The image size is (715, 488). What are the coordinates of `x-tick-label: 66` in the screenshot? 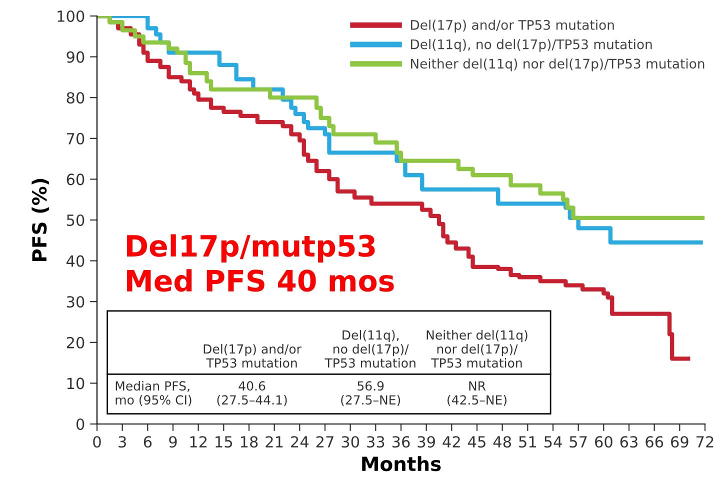 It's located at (655, 442).